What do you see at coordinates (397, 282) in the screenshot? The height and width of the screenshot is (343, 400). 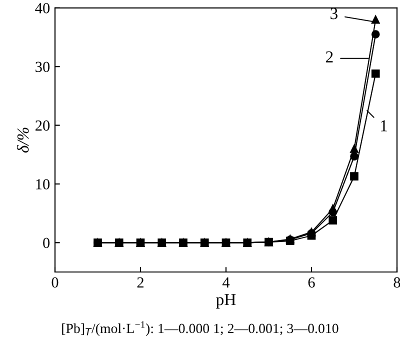 I see `x-tick-label: 8` at bounding box center [397, 282].